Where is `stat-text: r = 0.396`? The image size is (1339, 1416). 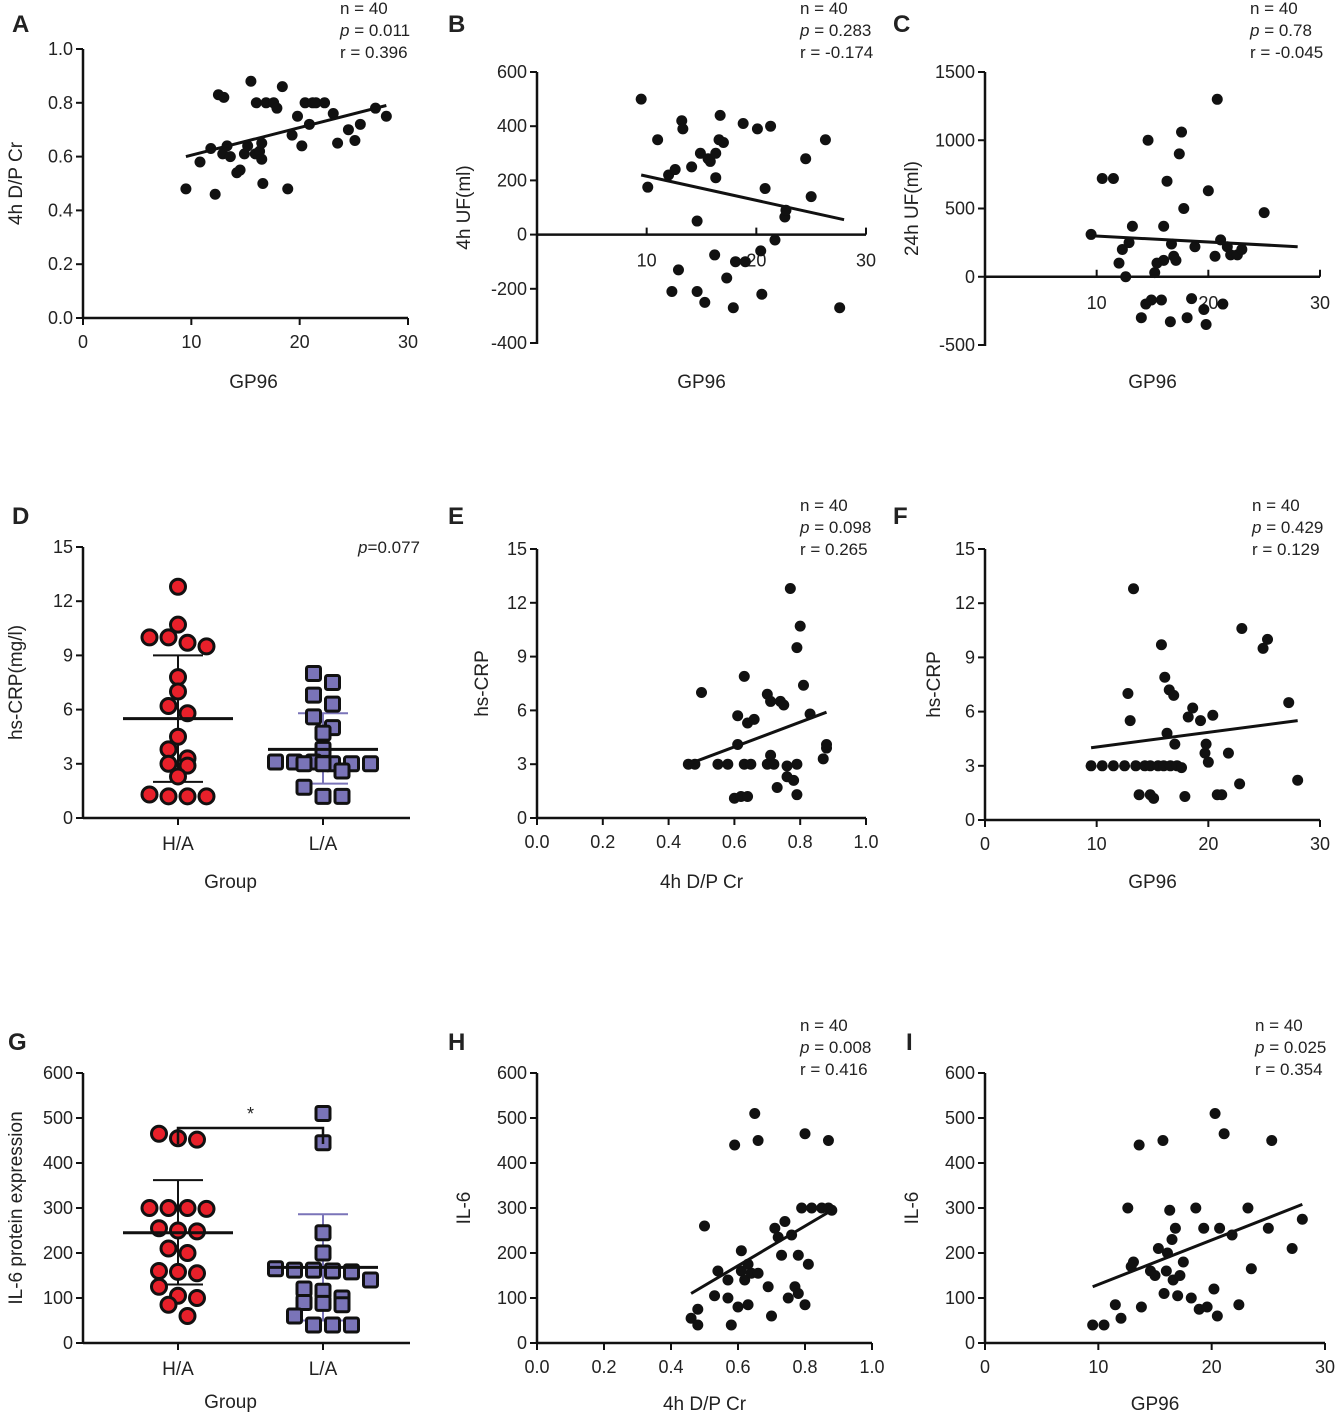
stat-text: r = 0.396 is located at coordinates (374, 52).